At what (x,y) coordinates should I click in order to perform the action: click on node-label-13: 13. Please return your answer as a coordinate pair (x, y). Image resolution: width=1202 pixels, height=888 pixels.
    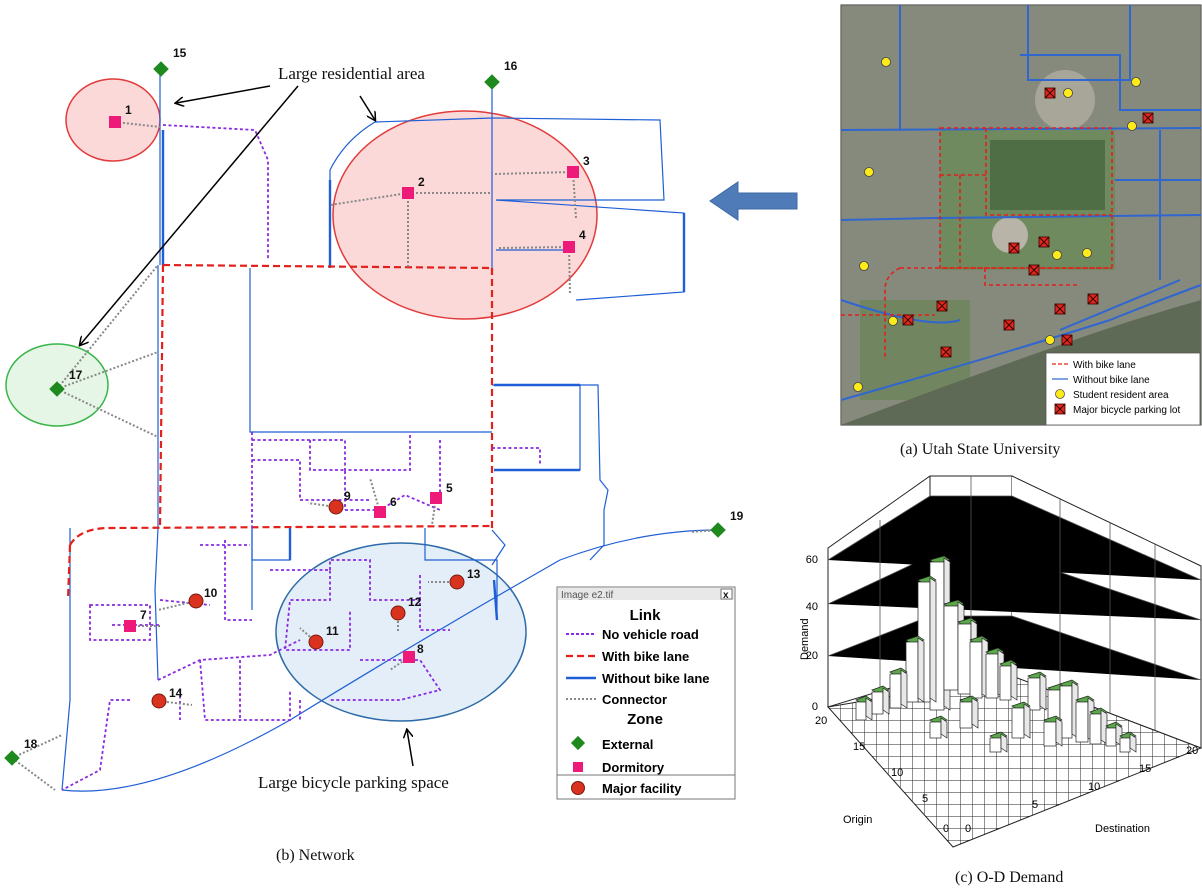
    Looking at the image, I should click on (474, 574).